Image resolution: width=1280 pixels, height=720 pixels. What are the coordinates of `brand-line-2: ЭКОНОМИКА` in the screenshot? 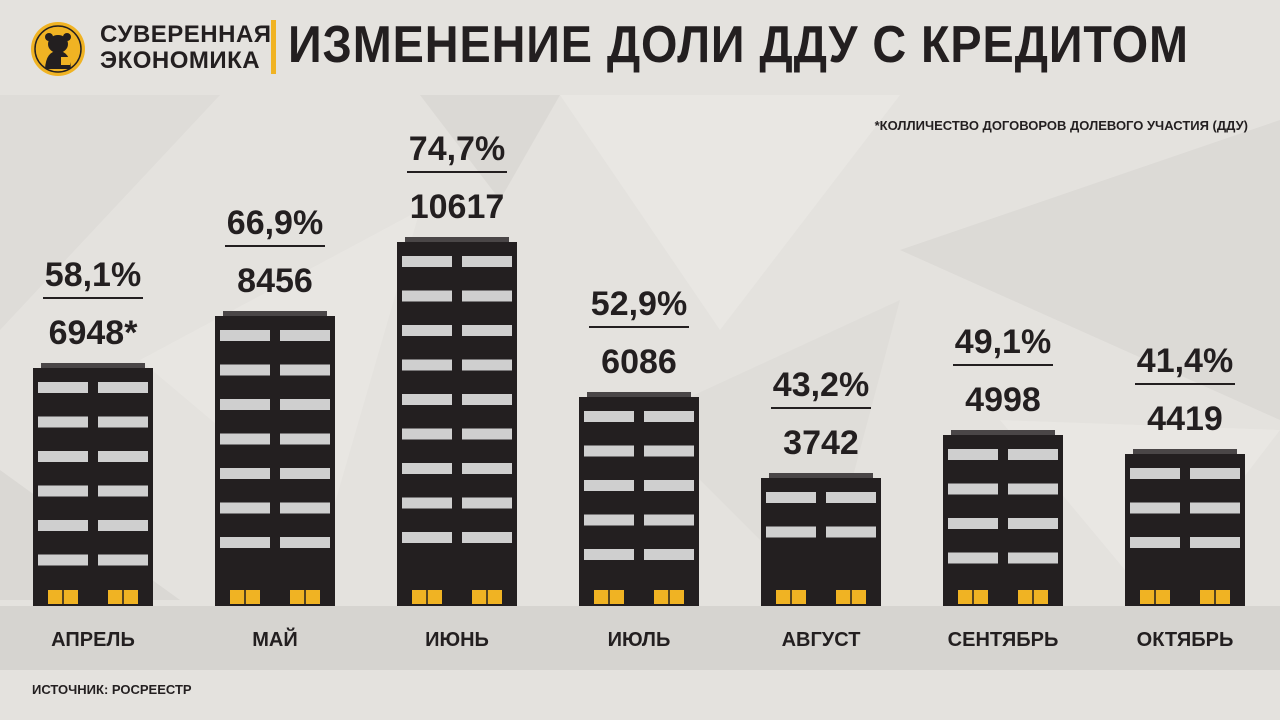 It's located at (180, 60).